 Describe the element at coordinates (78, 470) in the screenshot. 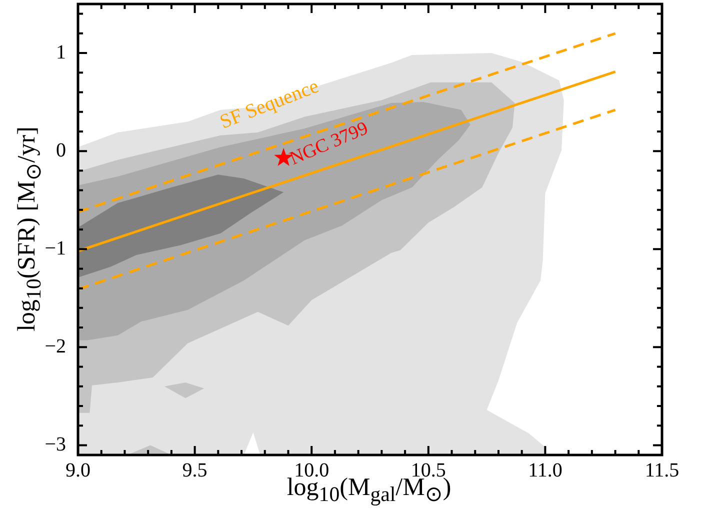

I see `x-tick-label: 9.0` at that location.